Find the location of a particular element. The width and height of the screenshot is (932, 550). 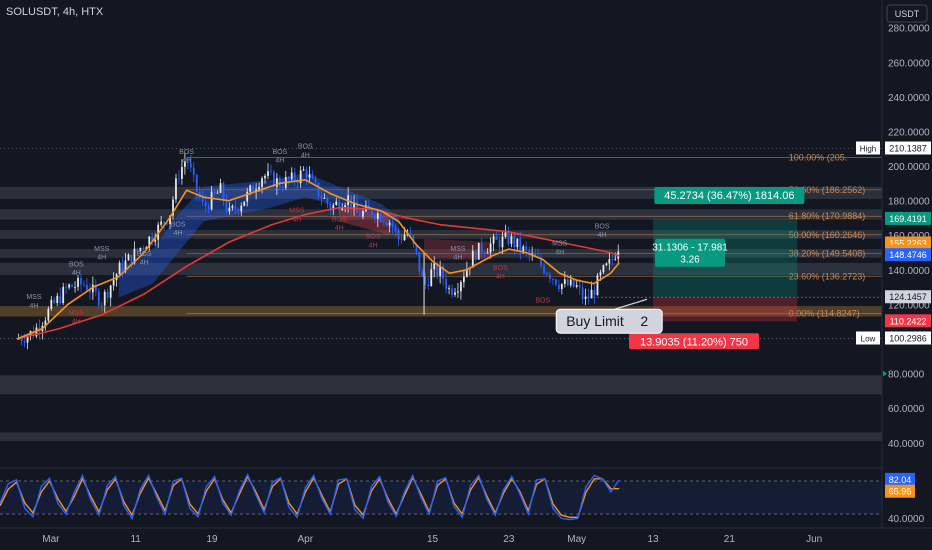

fib-label: 100.00% (205. is located at coordinates (818, 157).